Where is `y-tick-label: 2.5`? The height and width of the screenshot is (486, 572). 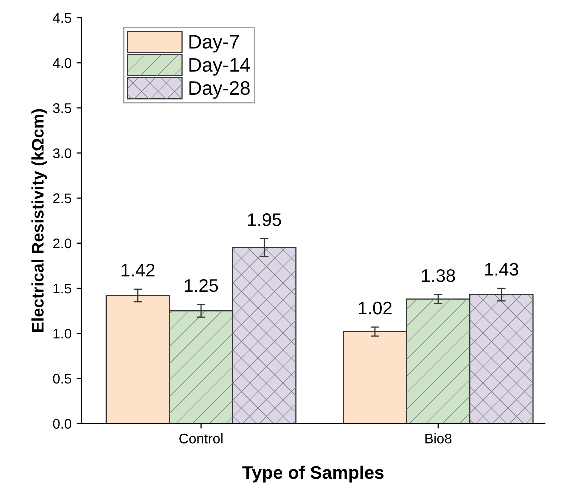
y-tick-label: 2.5 is located at coordinates (62, 199).